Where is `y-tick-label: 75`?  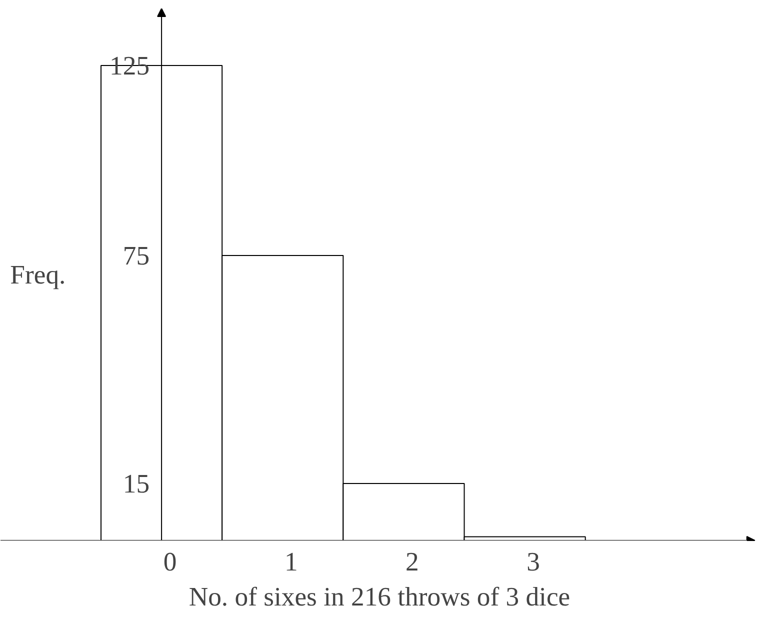 y-tick-label: 75 is located at coordinates (136, 255).